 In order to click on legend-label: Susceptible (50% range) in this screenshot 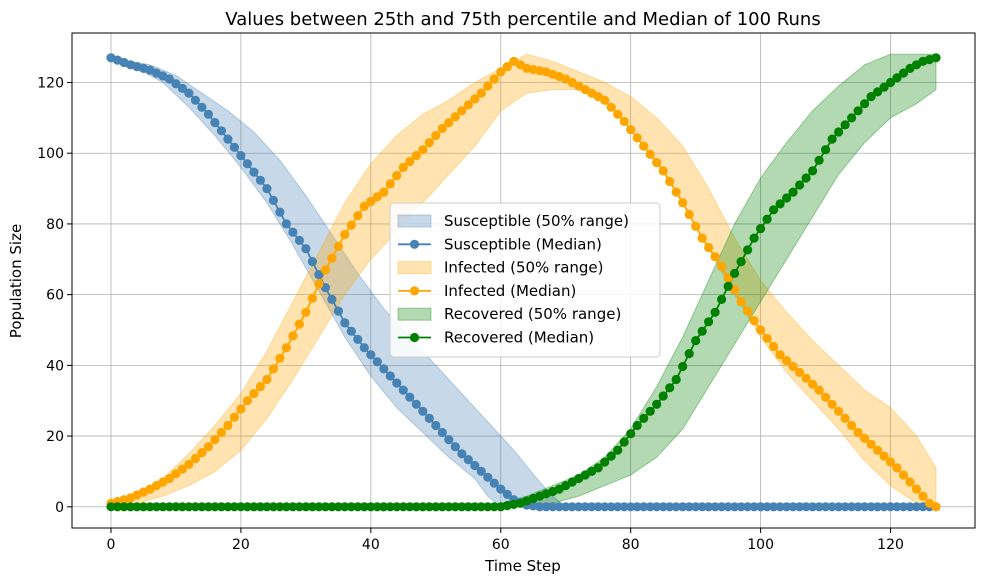, I will do `click(536, 221)`.